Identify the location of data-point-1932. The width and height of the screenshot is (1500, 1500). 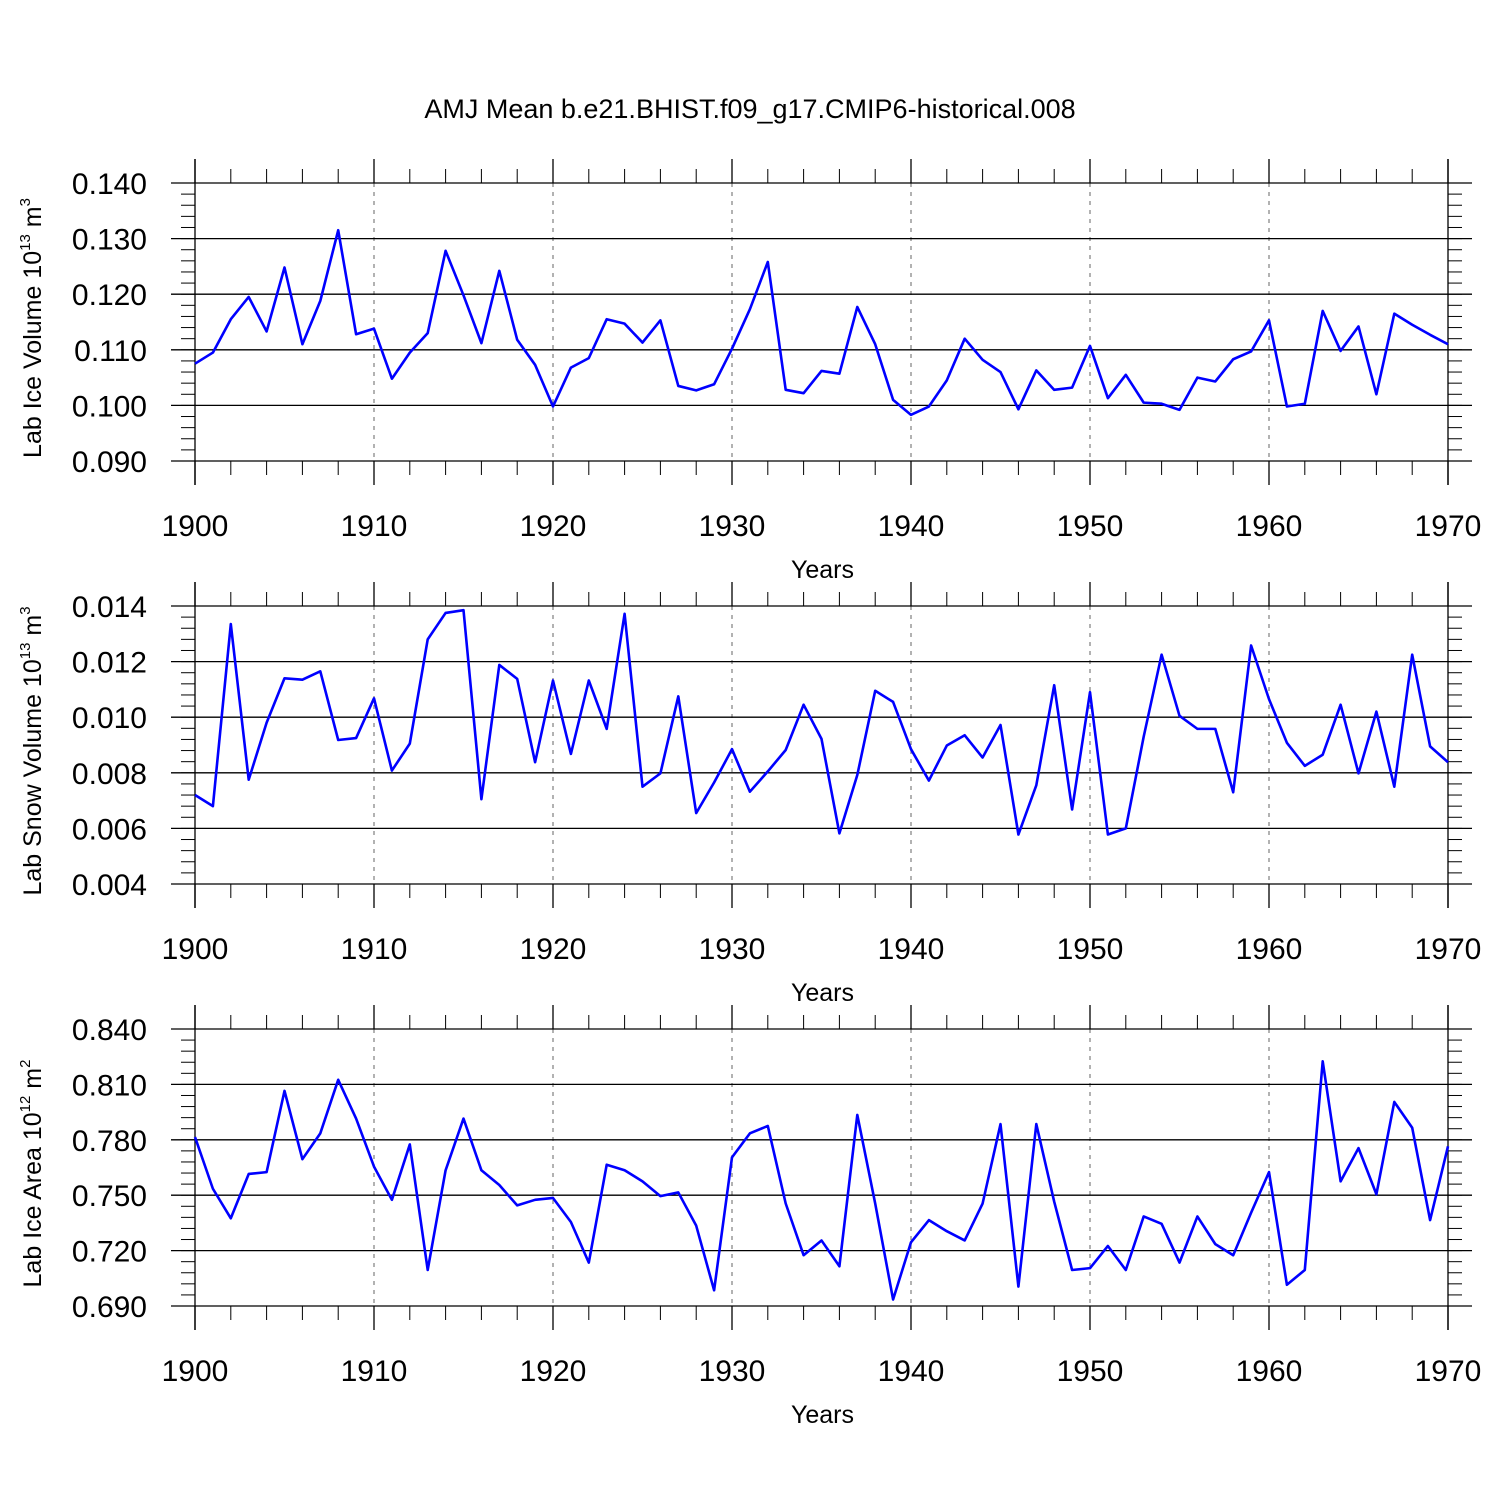
(767, 1125).